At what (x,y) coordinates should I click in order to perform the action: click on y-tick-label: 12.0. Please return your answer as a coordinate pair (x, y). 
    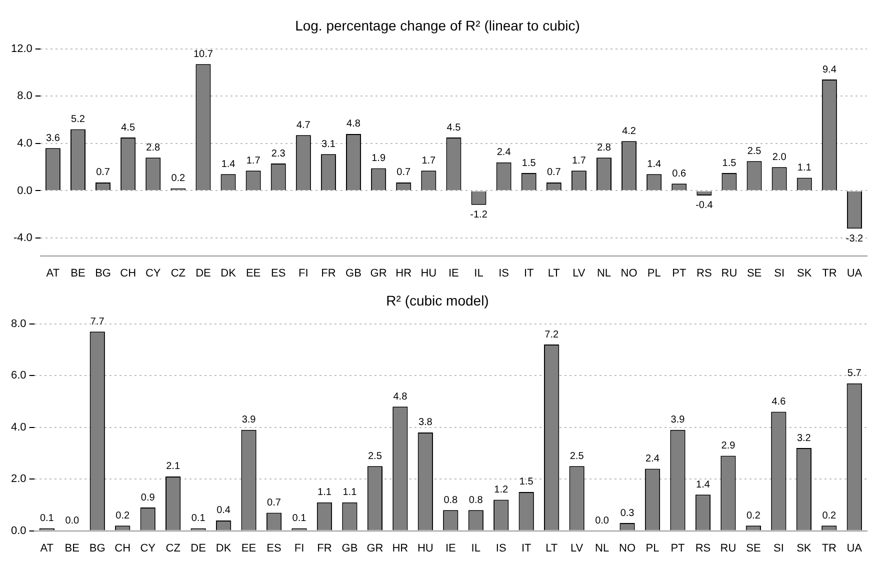
    Looking at the image, I should click on (21, 48).